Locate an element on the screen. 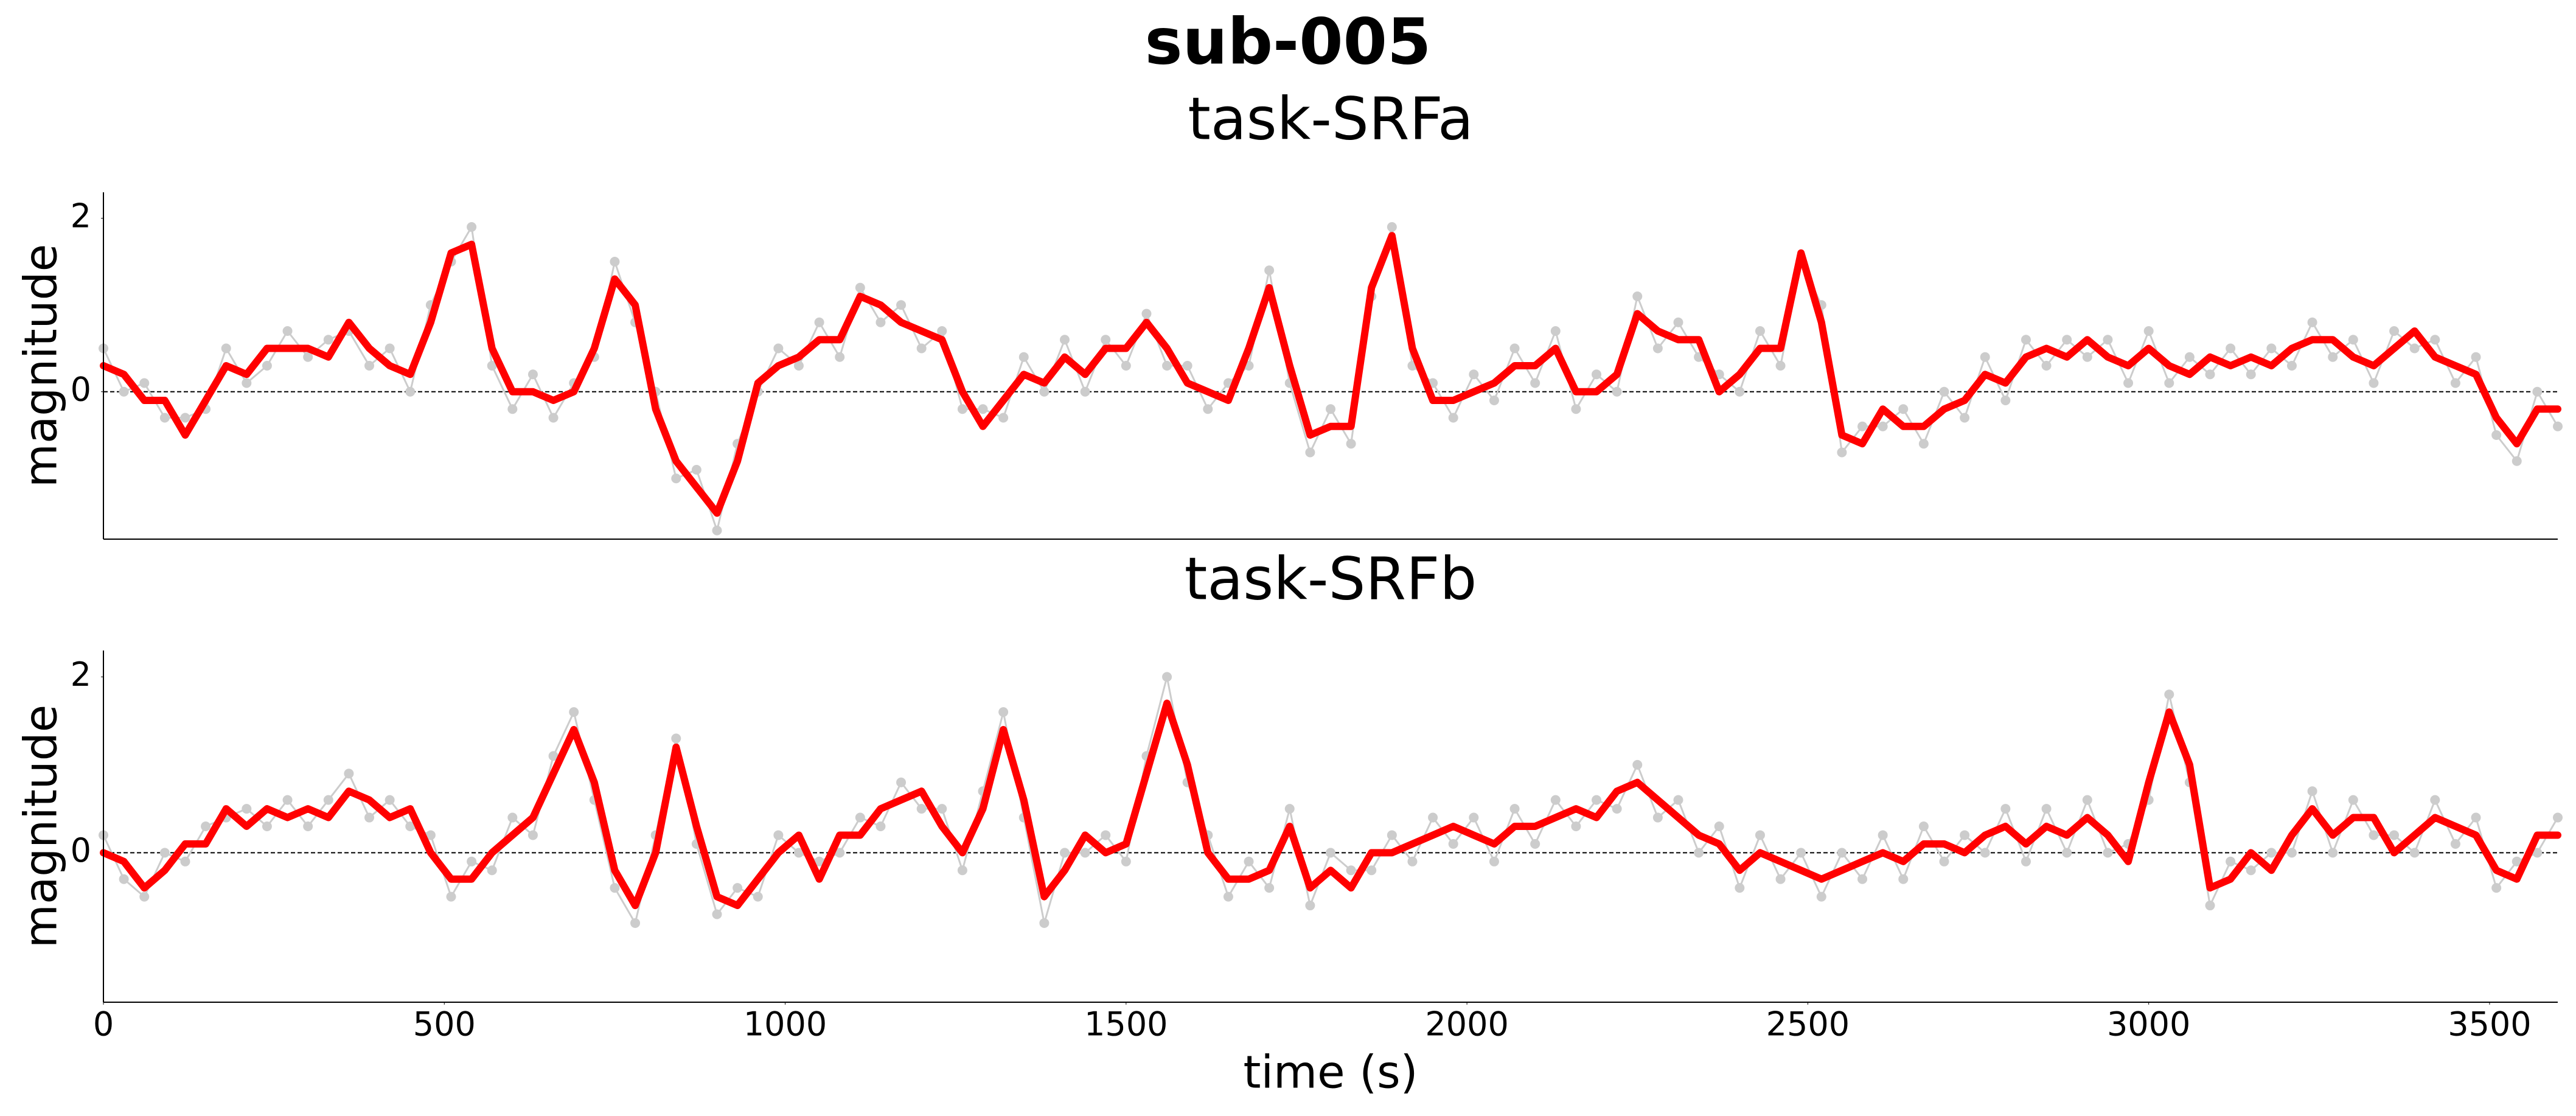  x-tick-label: 3000 is located at coordinates (2148, 1025).